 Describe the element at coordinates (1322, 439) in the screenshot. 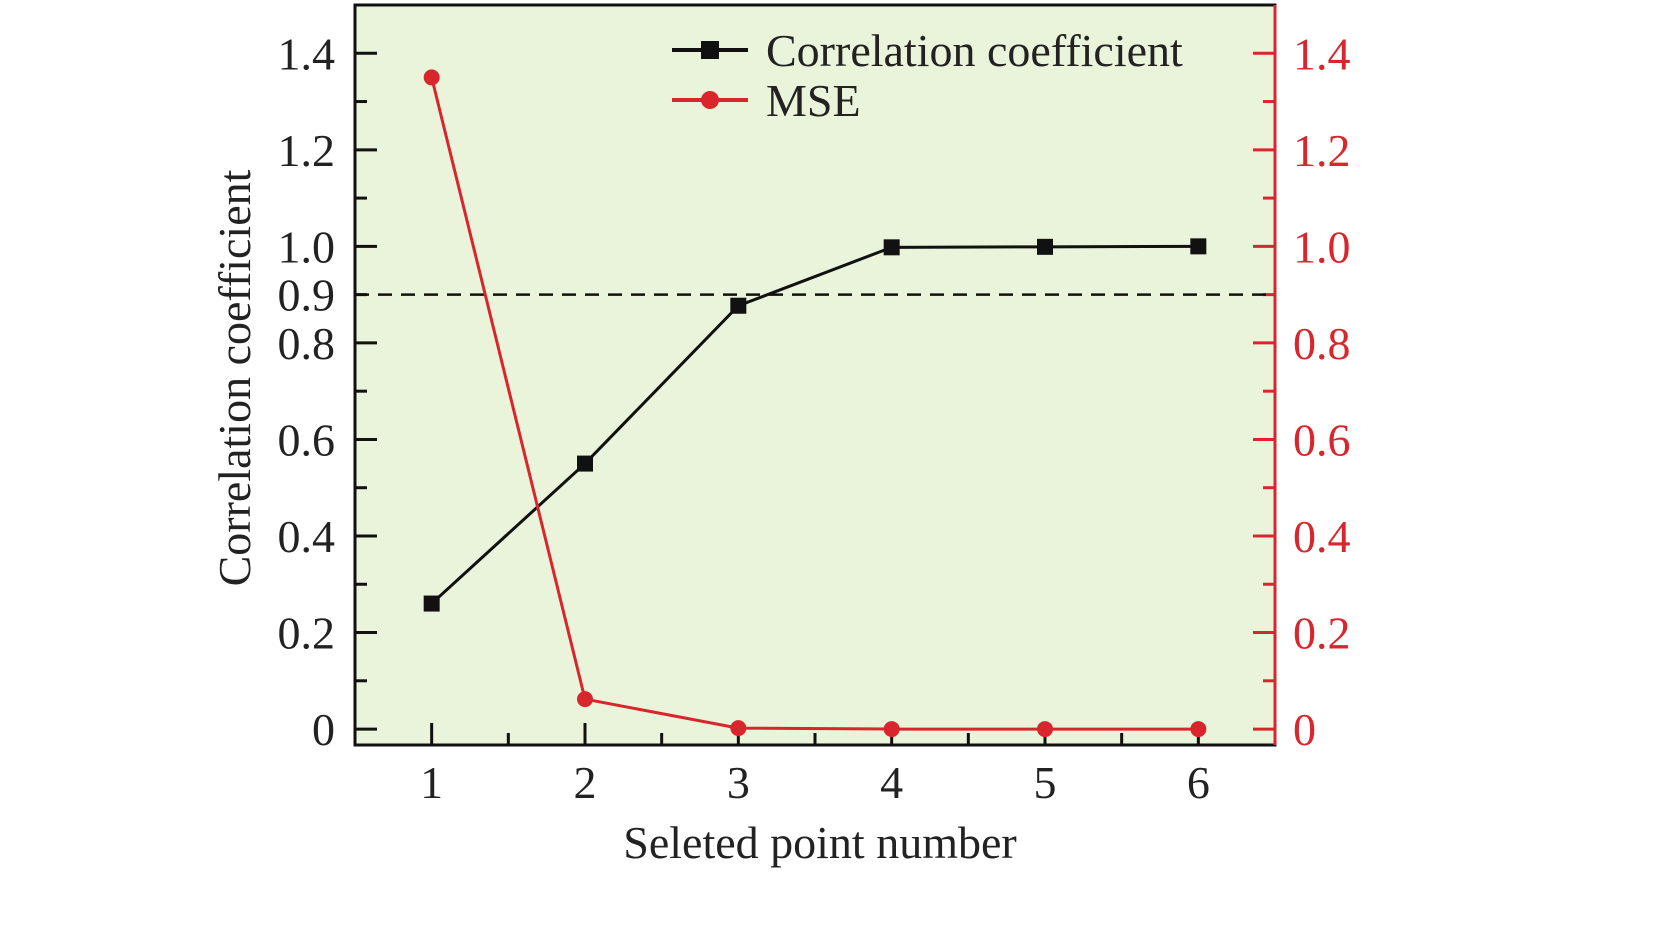

I see `y2-tick-label: 0.6` at that location.